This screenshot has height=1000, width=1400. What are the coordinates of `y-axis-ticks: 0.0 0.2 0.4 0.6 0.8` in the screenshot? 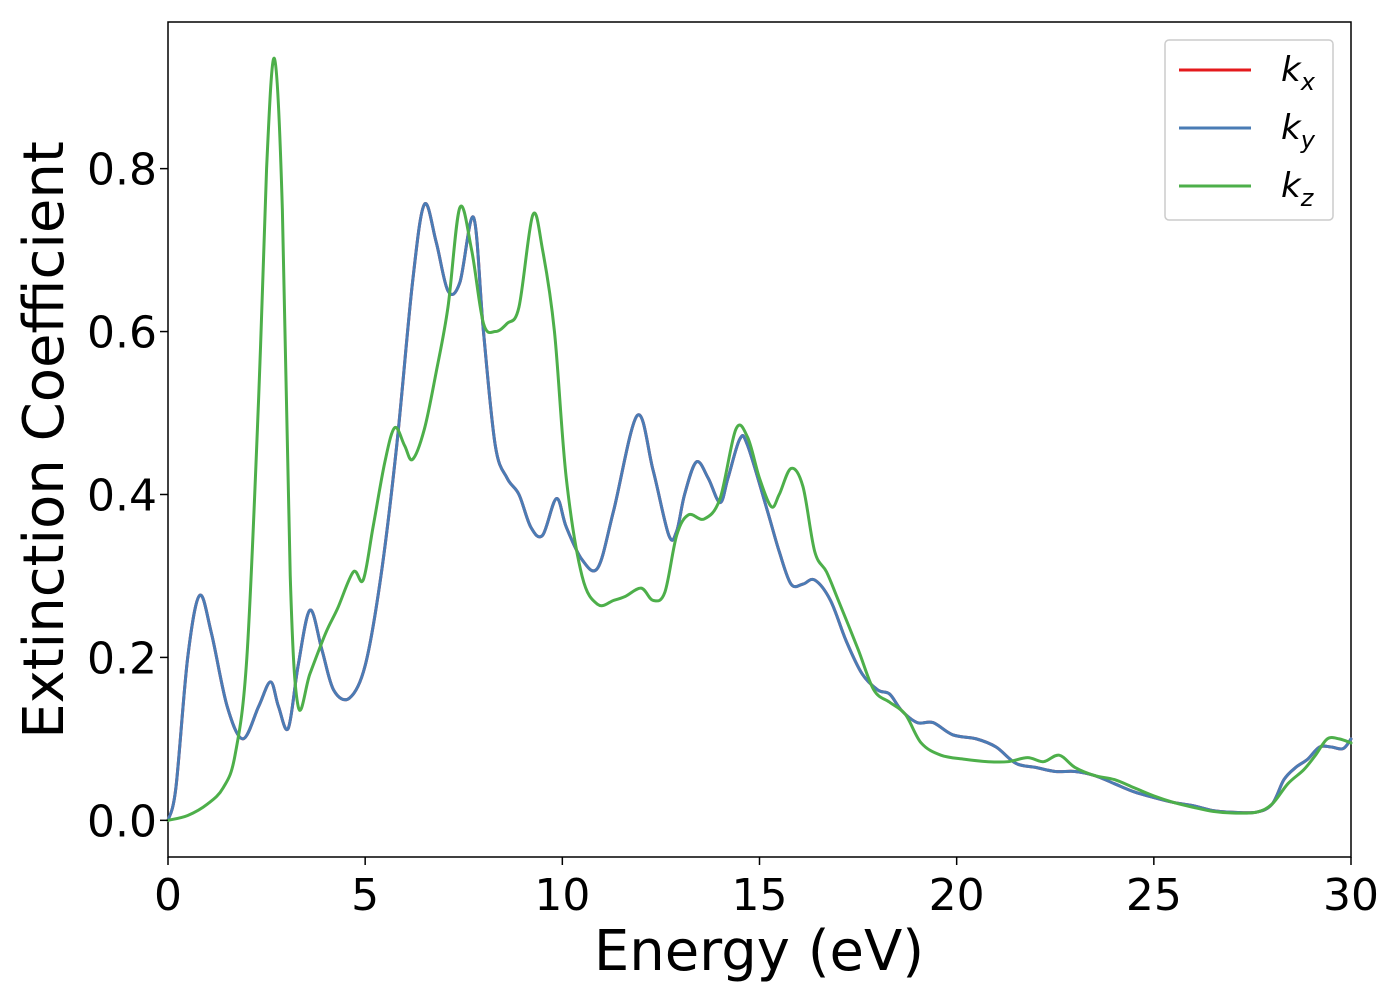 It's located at (127, 496).